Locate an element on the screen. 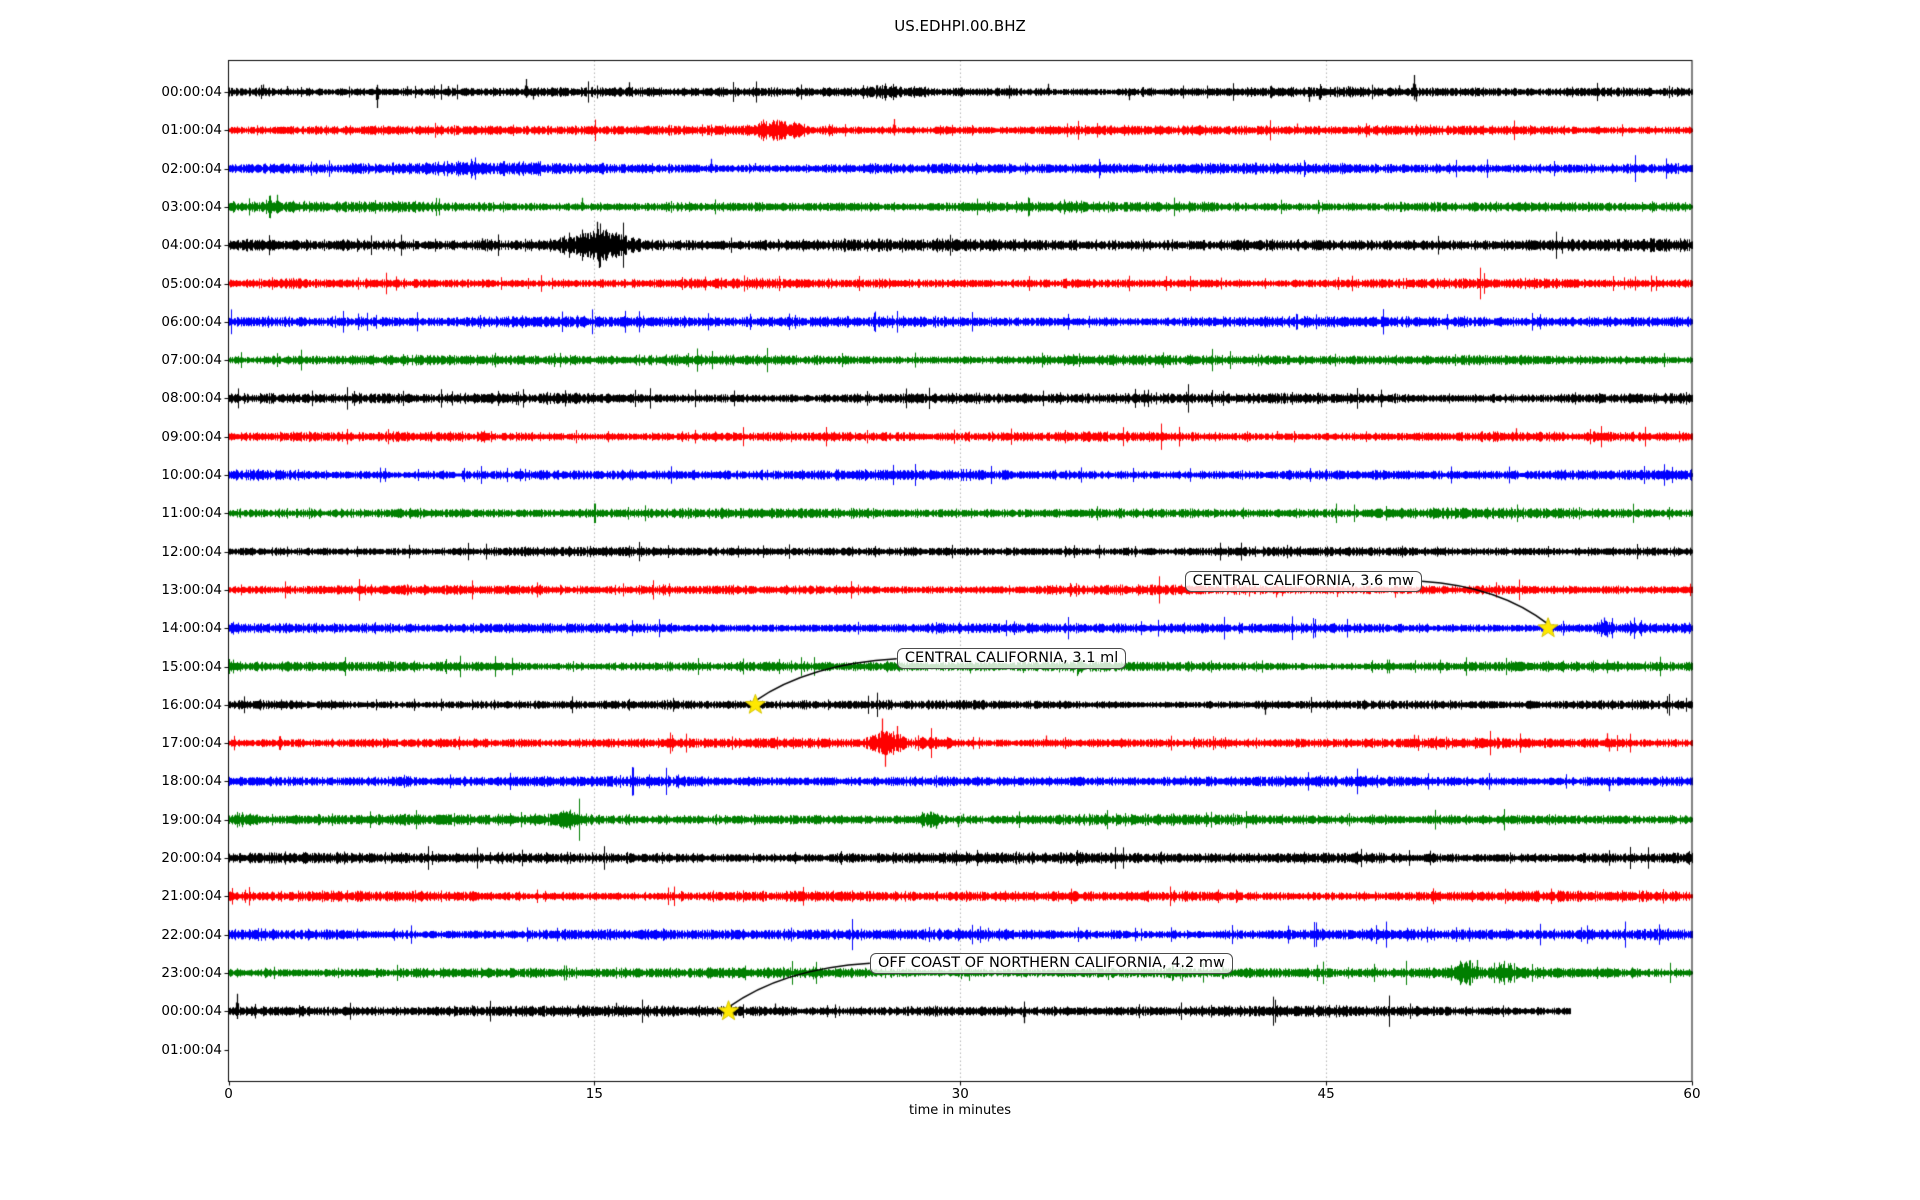 The height and width of the screenshot is (1200, 1920). y-tick-label: 13:00:04 is located at coordinates (191, 589).